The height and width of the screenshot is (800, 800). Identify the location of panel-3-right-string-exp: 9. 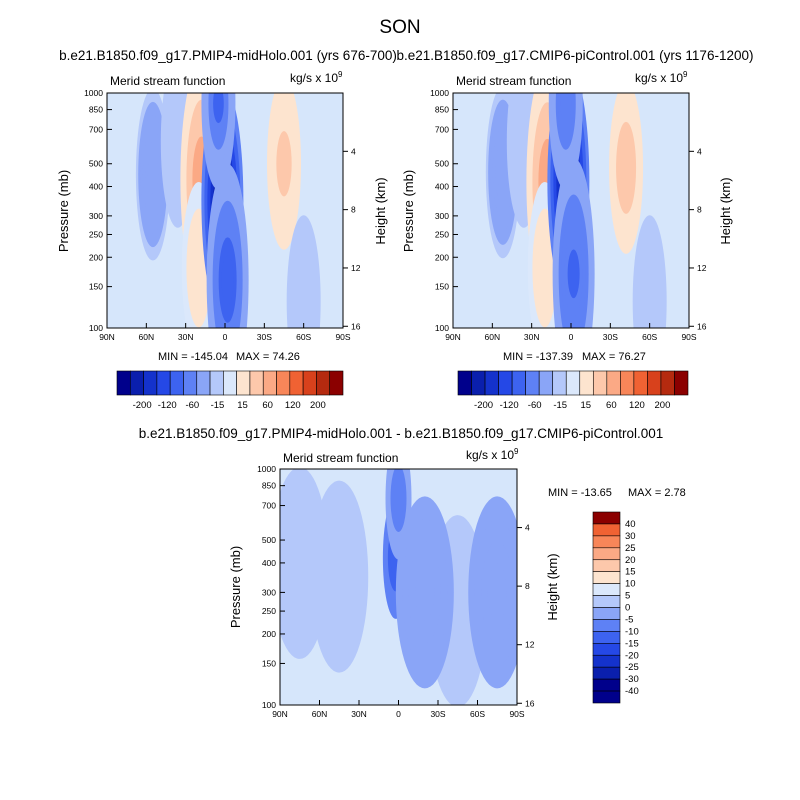
(516, 451).